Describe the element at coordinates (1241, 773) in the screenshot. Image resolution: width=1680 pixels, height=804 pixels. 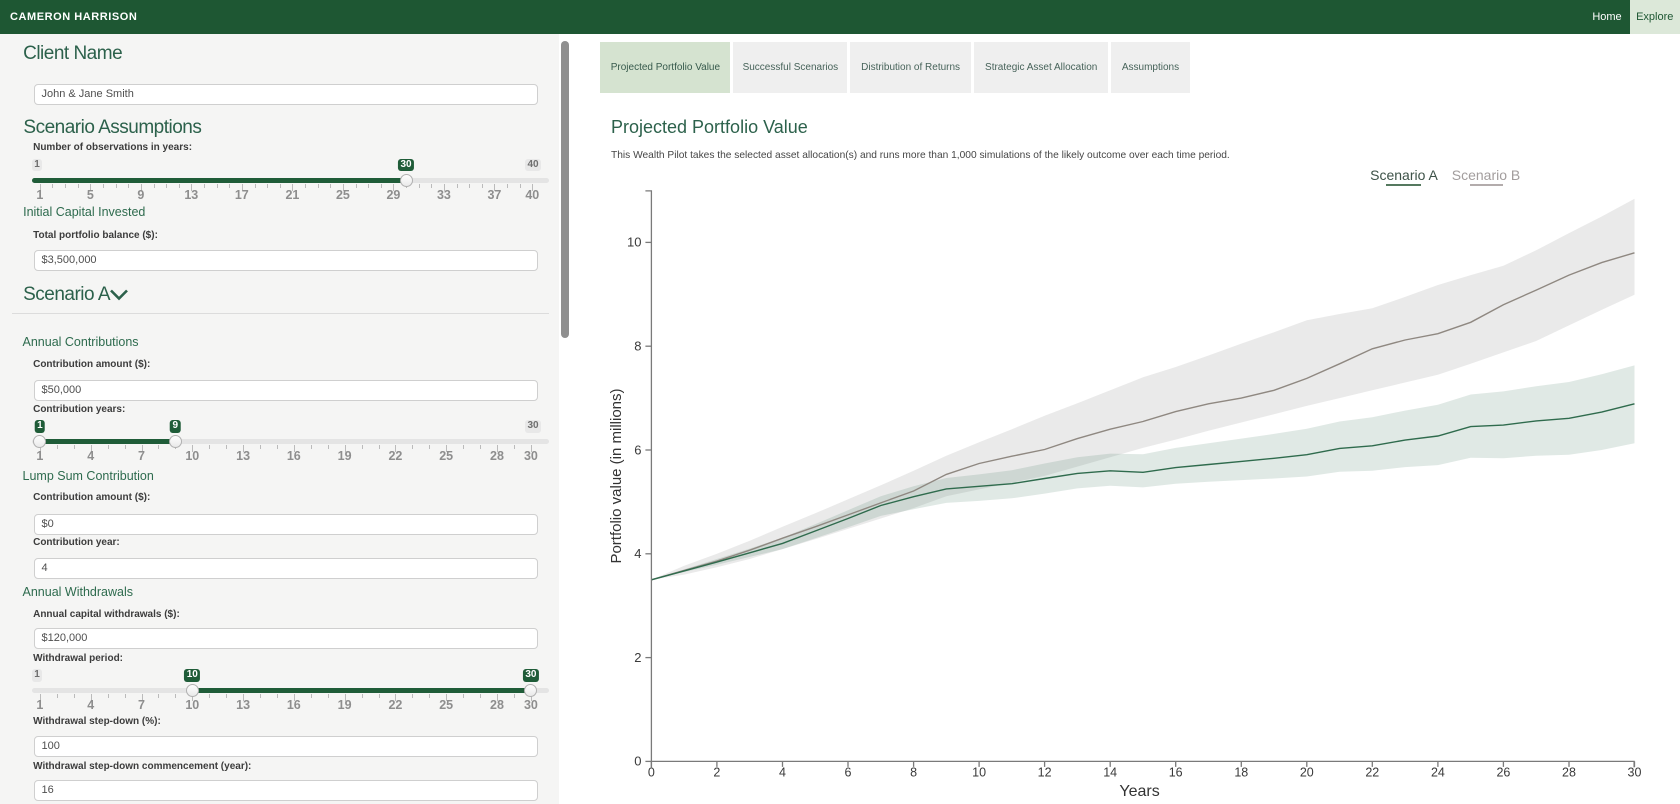
I see `svg-text: 18` at that location.